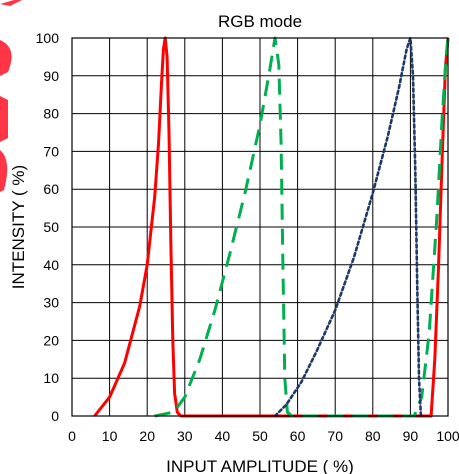 The height and width of the screenshot is (474, 459). Describe the element at coordinates (335, 436) in the screenshot. I see `x-tick-label: 70` at that location.